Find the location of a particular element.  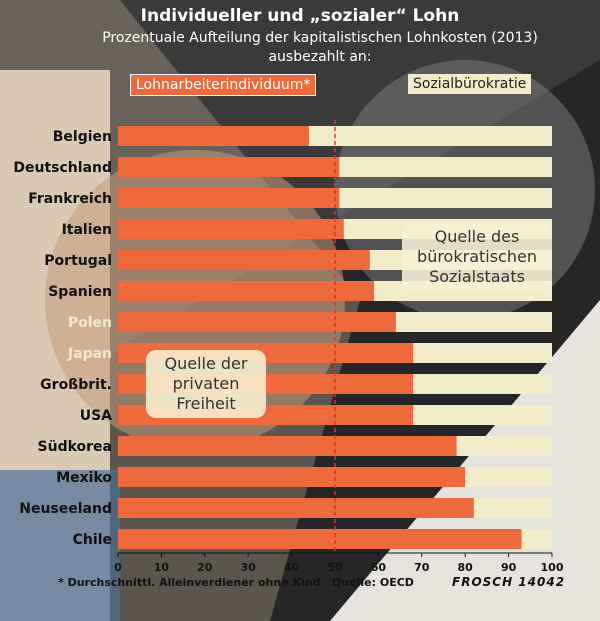

callout-private-line1: Quelle der is located at coordinates (206, 363).